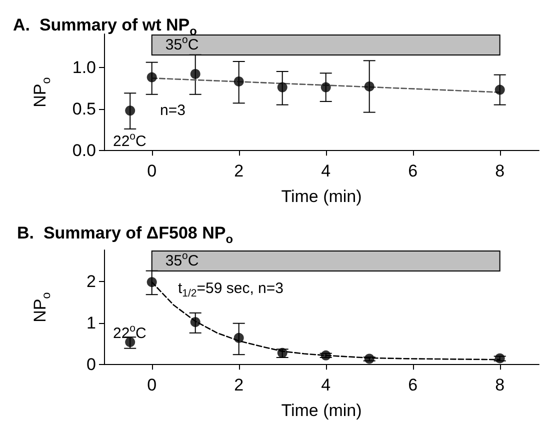 The width and height of the screenshot is (542, 424). Describe the element at coordinates (91, 281) in the screenshot. I see `y-tick-label: 2` at that location.